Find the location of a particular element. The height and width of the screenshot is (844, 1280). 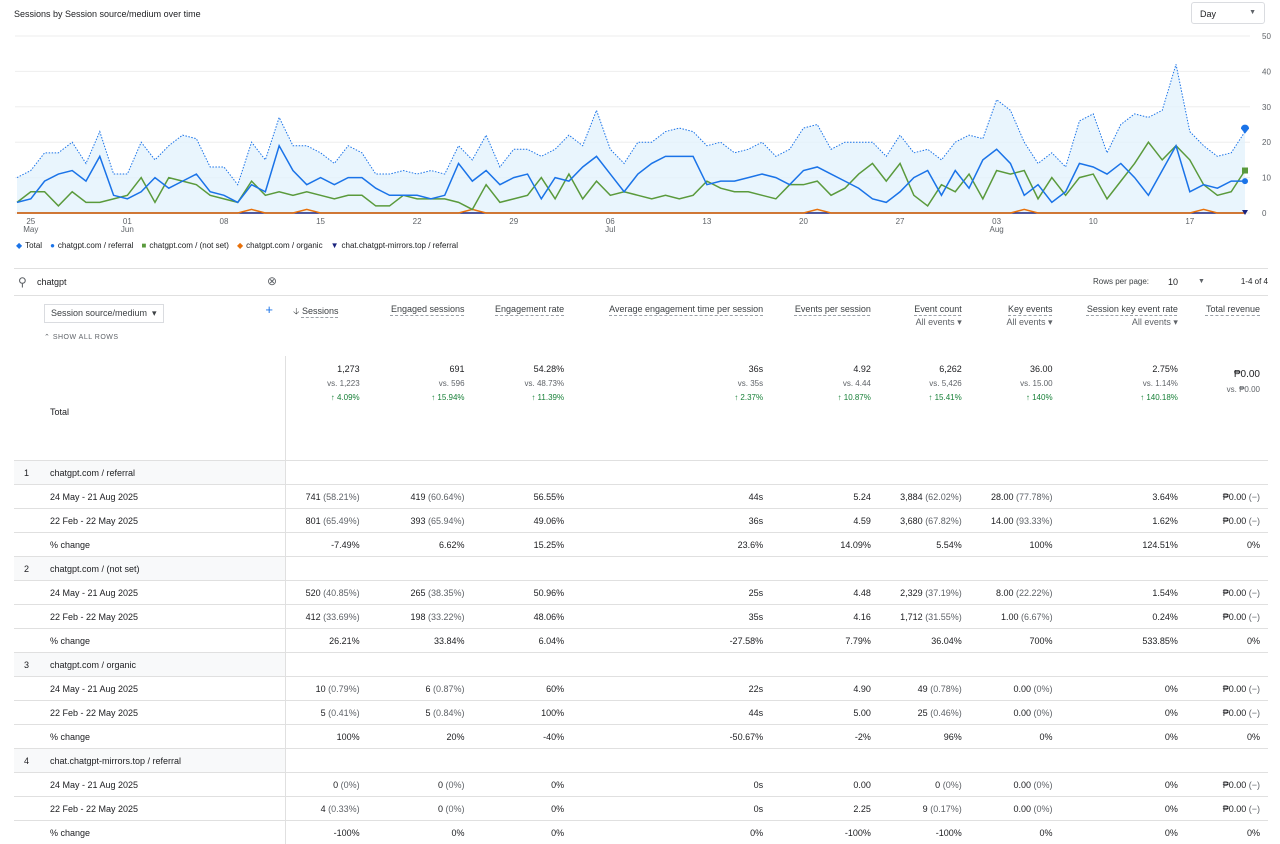

cell-value: 36.04% is located at coordinates (946, 641).